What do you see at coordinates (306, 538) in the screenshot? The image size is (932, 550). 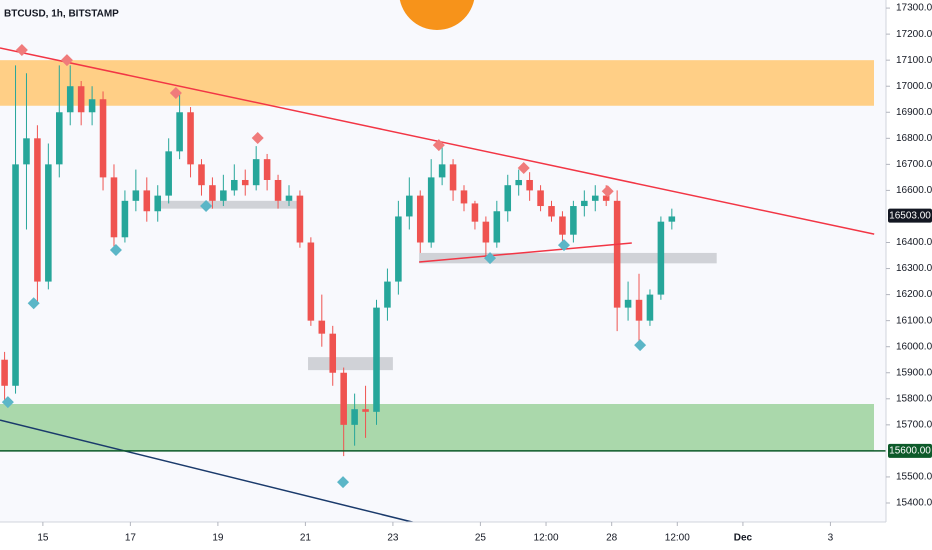 I see `x-tick-label: 21` at bounding box center [306, 538].